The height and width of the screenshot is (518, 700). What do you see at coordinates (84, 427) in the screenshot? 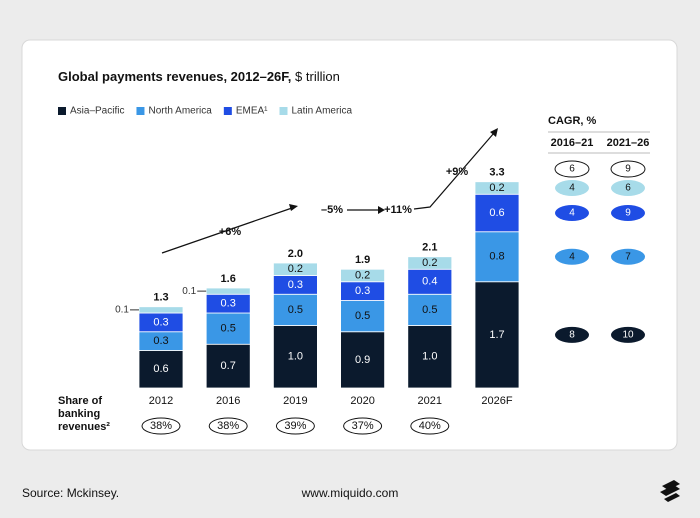
I see `share-label: revenues²` at bounding box center [84, 427].